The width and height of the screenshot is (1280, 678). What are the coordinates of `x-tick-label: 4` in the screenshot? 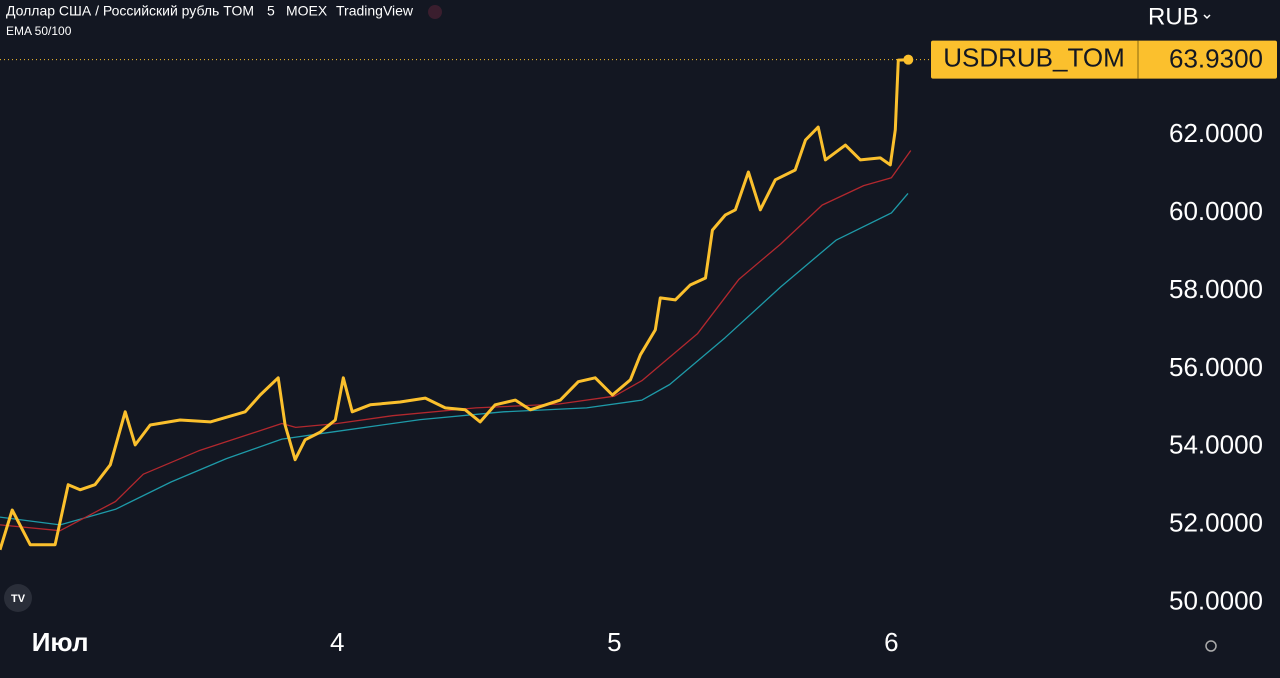 It's located at (337, 642).